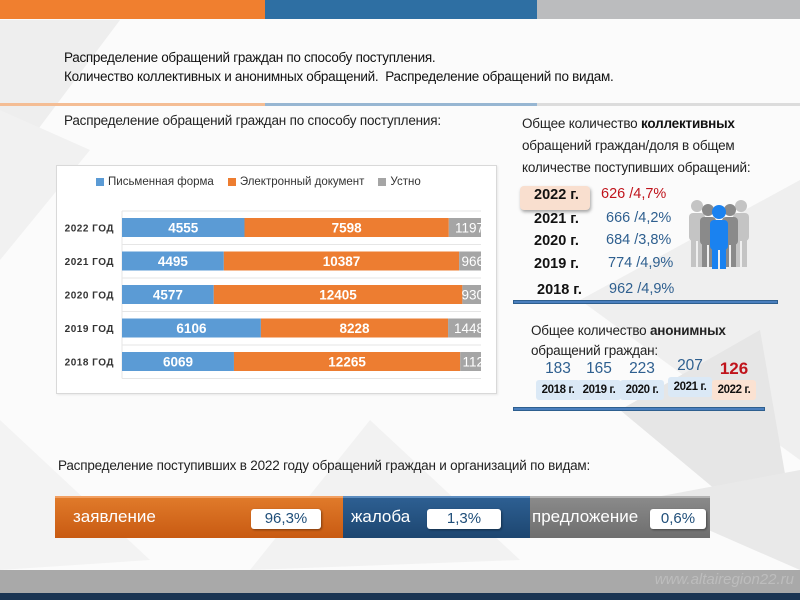  What do you see at coordinates (401, 104) in the screenshot?
I see `divider-blue` at bounding box center [401, 104].